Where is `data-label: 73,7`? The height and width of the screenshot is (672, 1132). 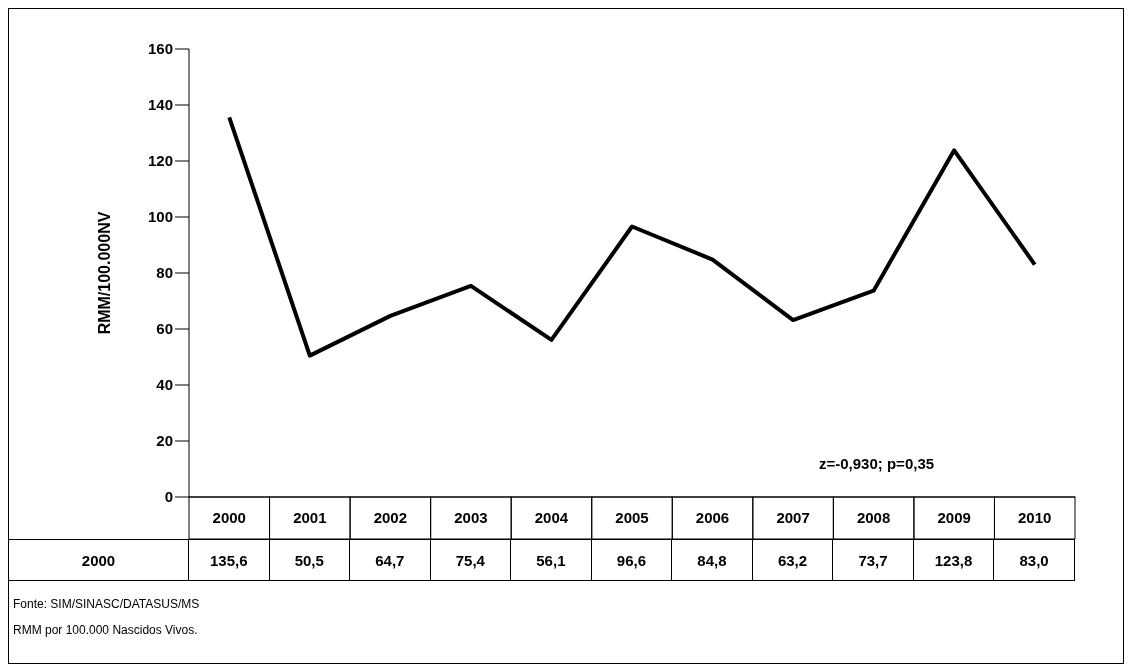
data-label: 73,7 is located at coordinates (873, 560).